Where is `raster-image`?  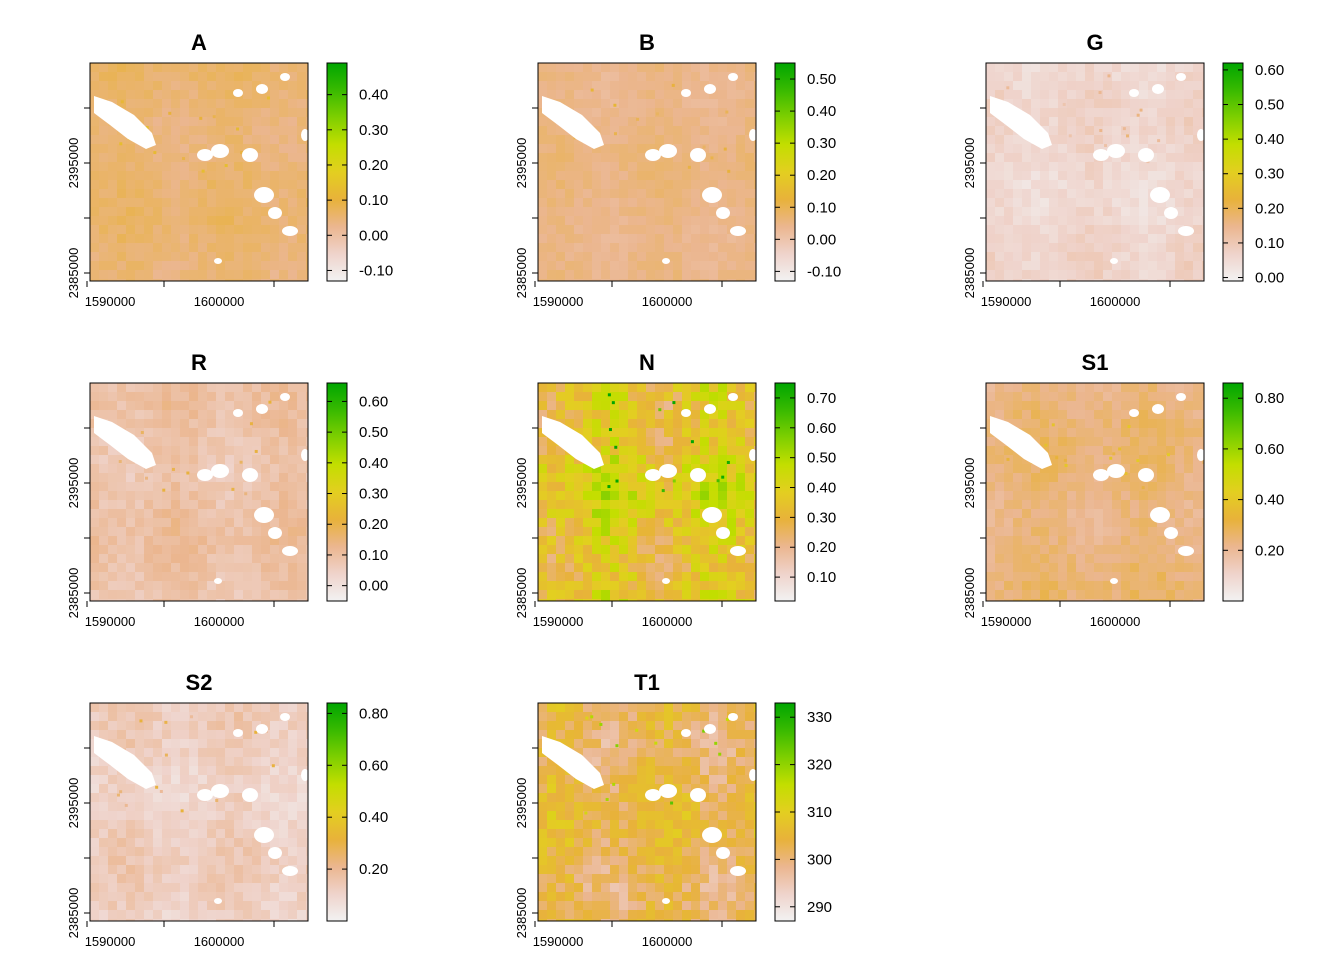 raster-image is located at coordinates (199, 812).